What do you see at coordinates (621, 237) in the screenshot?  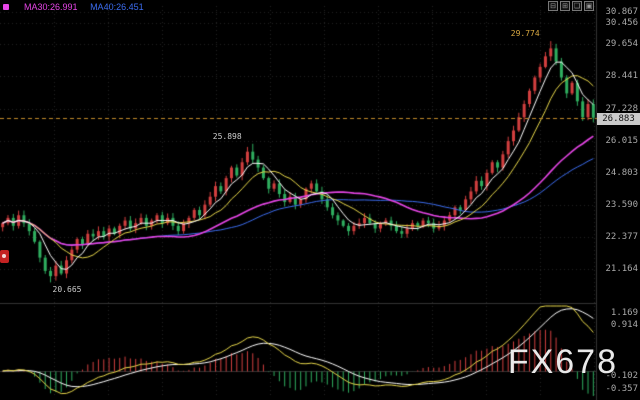 I see `axis-label: 22.377` at bounding box center [621, 237].